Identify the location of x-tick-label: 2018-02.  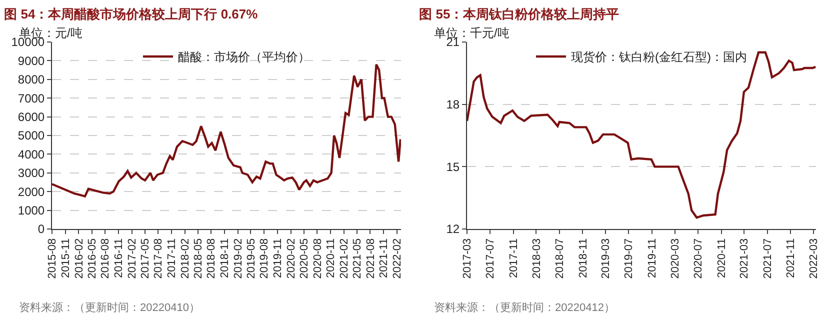
(185, 258).